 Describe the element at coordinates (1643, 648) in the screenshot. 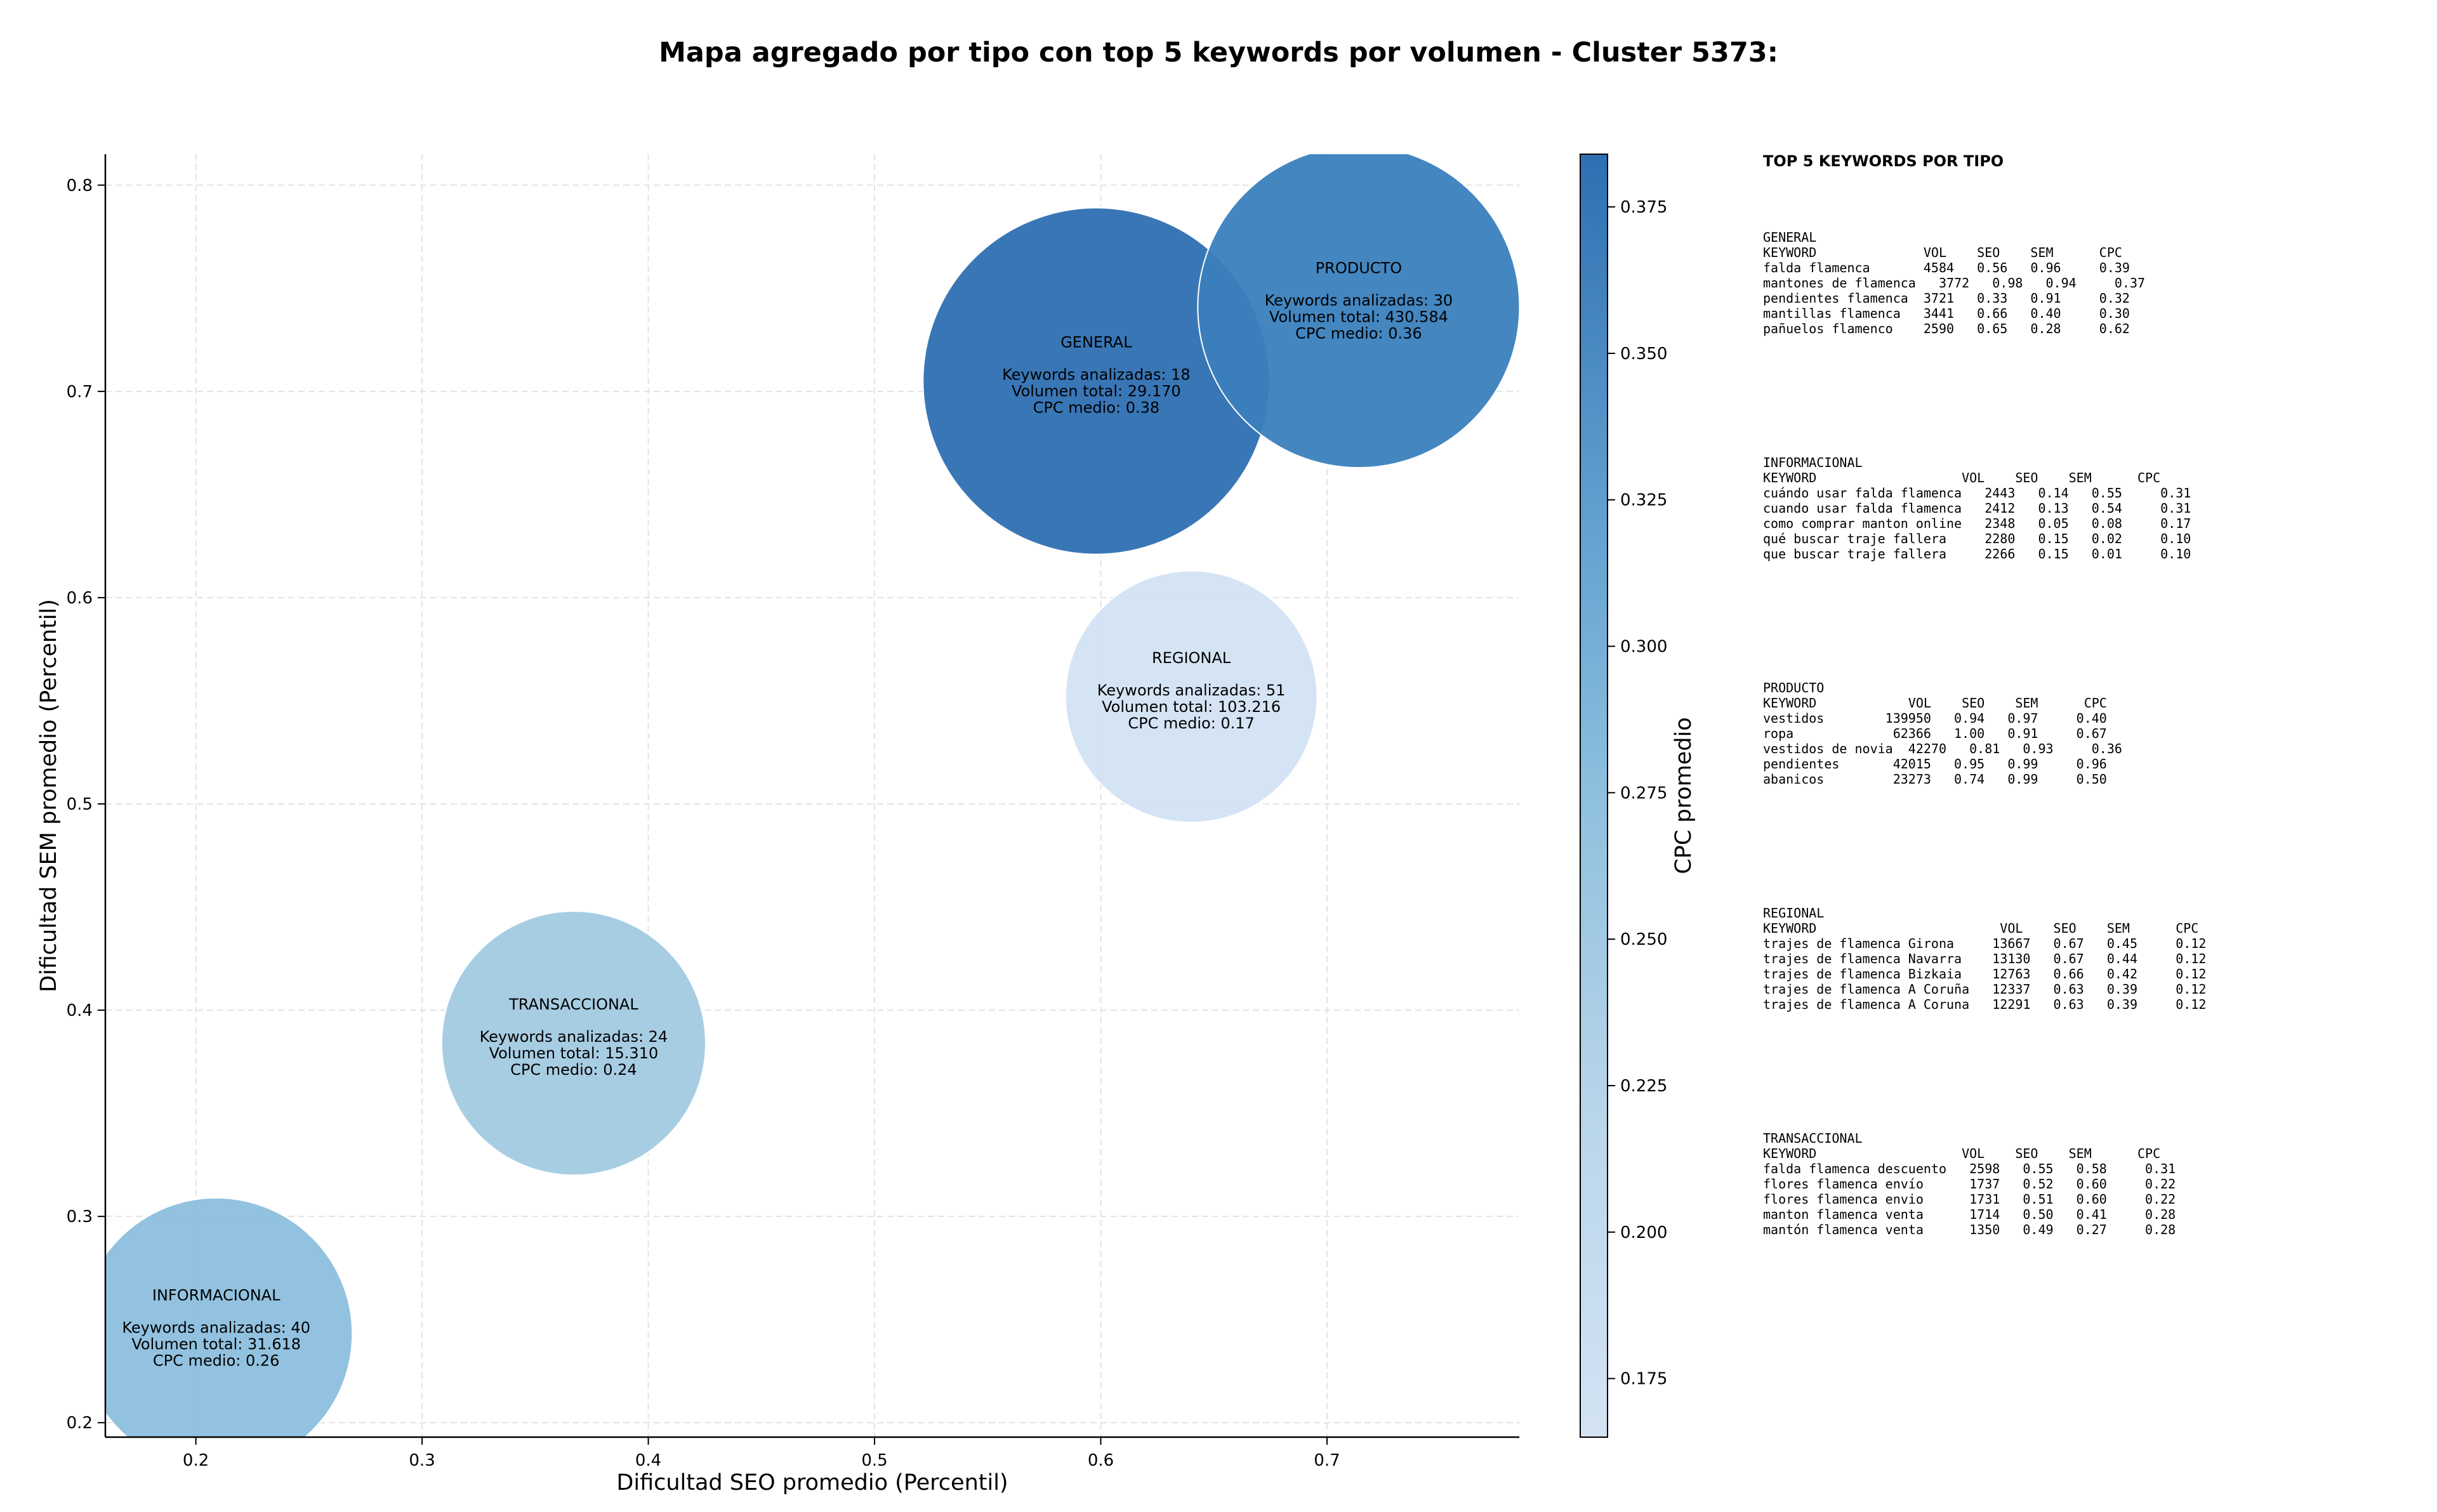

I see `colorbar-tick-label: 0.300` at that location.